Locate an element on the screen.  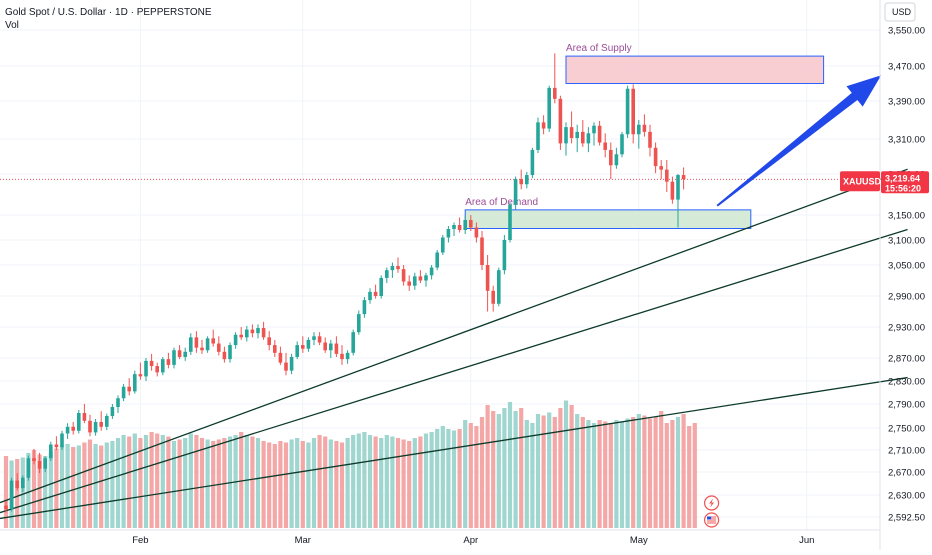
y-tick-label: 3,390.00 is located at coordinates (906, 102).